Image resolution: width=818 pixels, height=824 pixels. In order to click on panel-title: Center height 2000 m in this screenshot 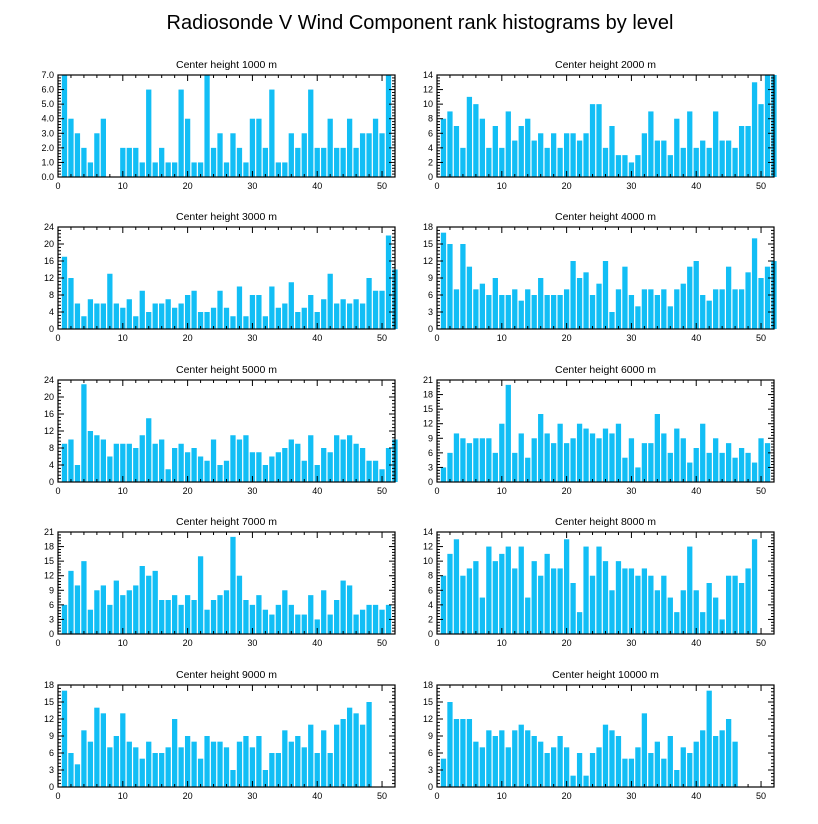, I will do `click(605, 65)`.